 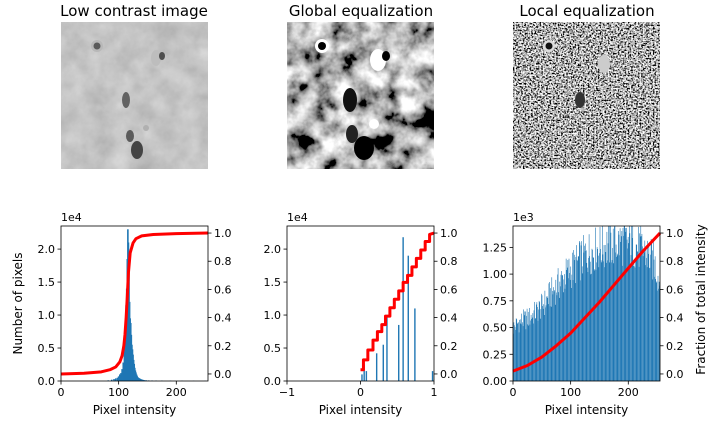 What do you see at coordinates (449, 261) in the screenshot?
I see `y2-tick-label: 0.8` at bounding box center [449, 261].